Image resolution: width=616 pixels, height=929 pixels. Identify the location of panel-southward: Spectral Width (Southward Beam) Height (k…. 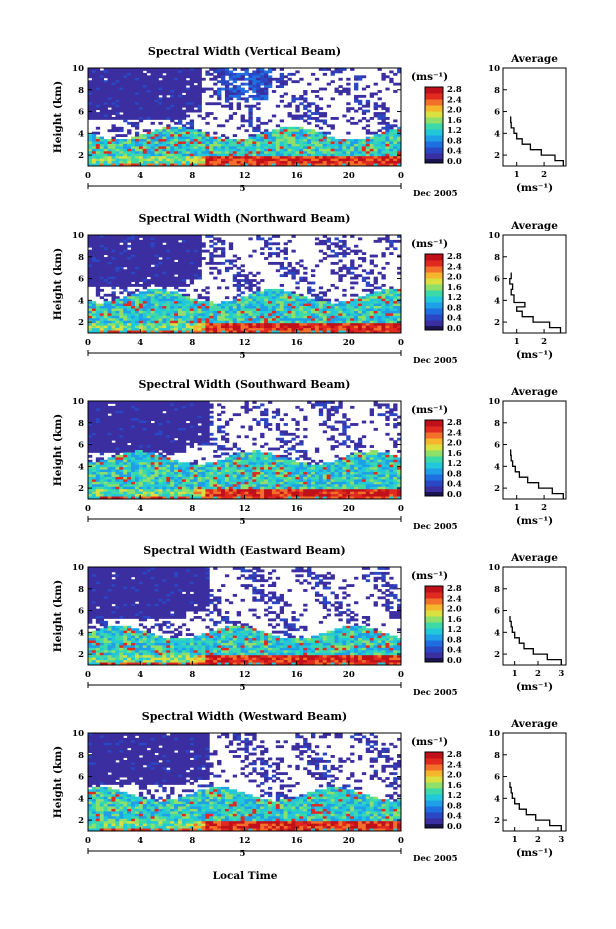
(309, 455).